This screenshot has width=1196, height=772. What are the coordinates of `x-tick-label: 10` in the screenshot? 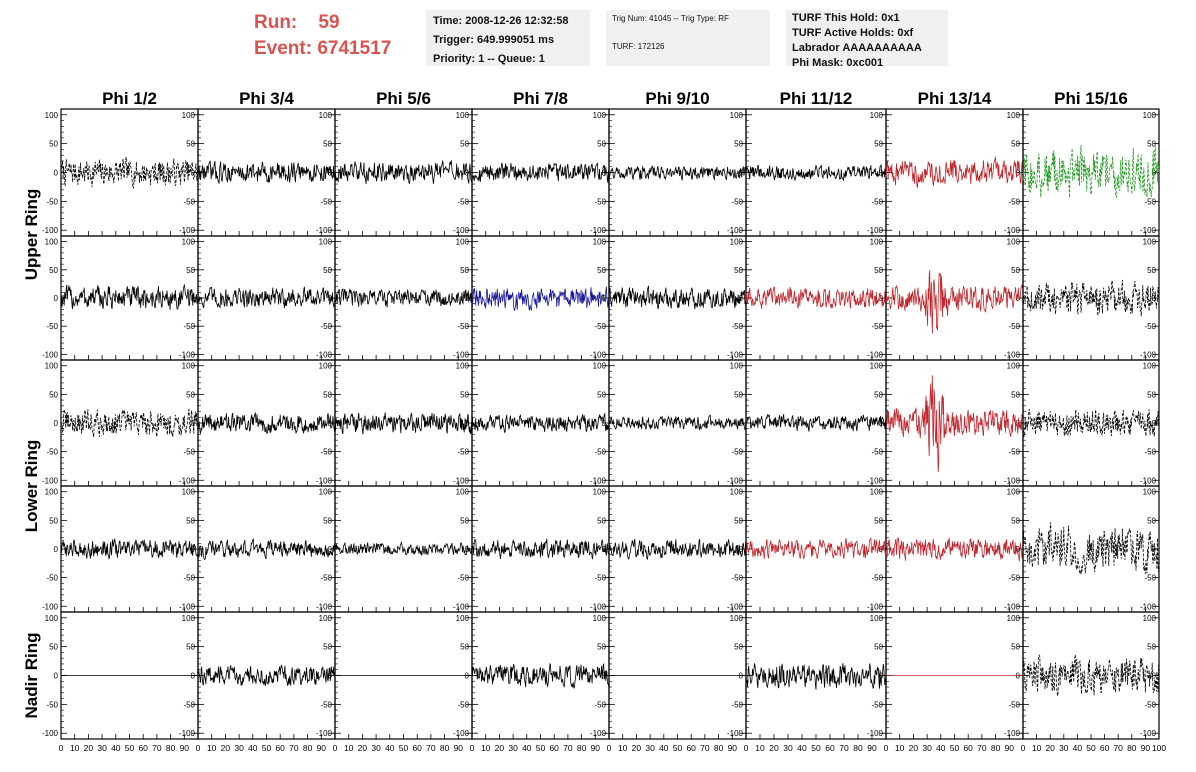 It's located at (212, 748).